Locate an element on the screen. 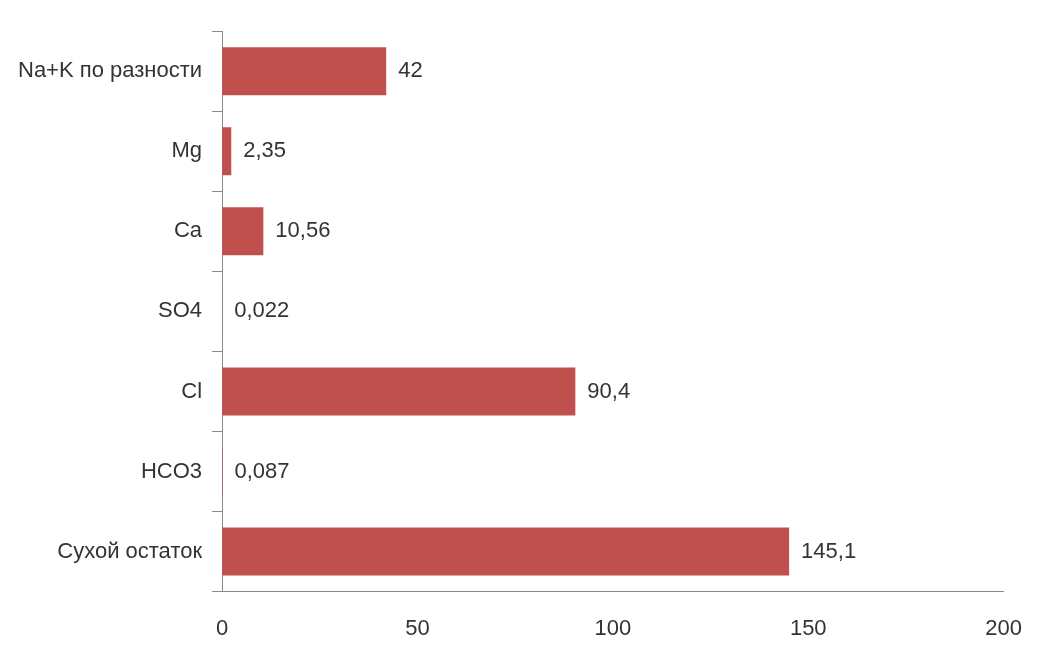  x-tick-label: 200 is located at coordinates (1004, 627).